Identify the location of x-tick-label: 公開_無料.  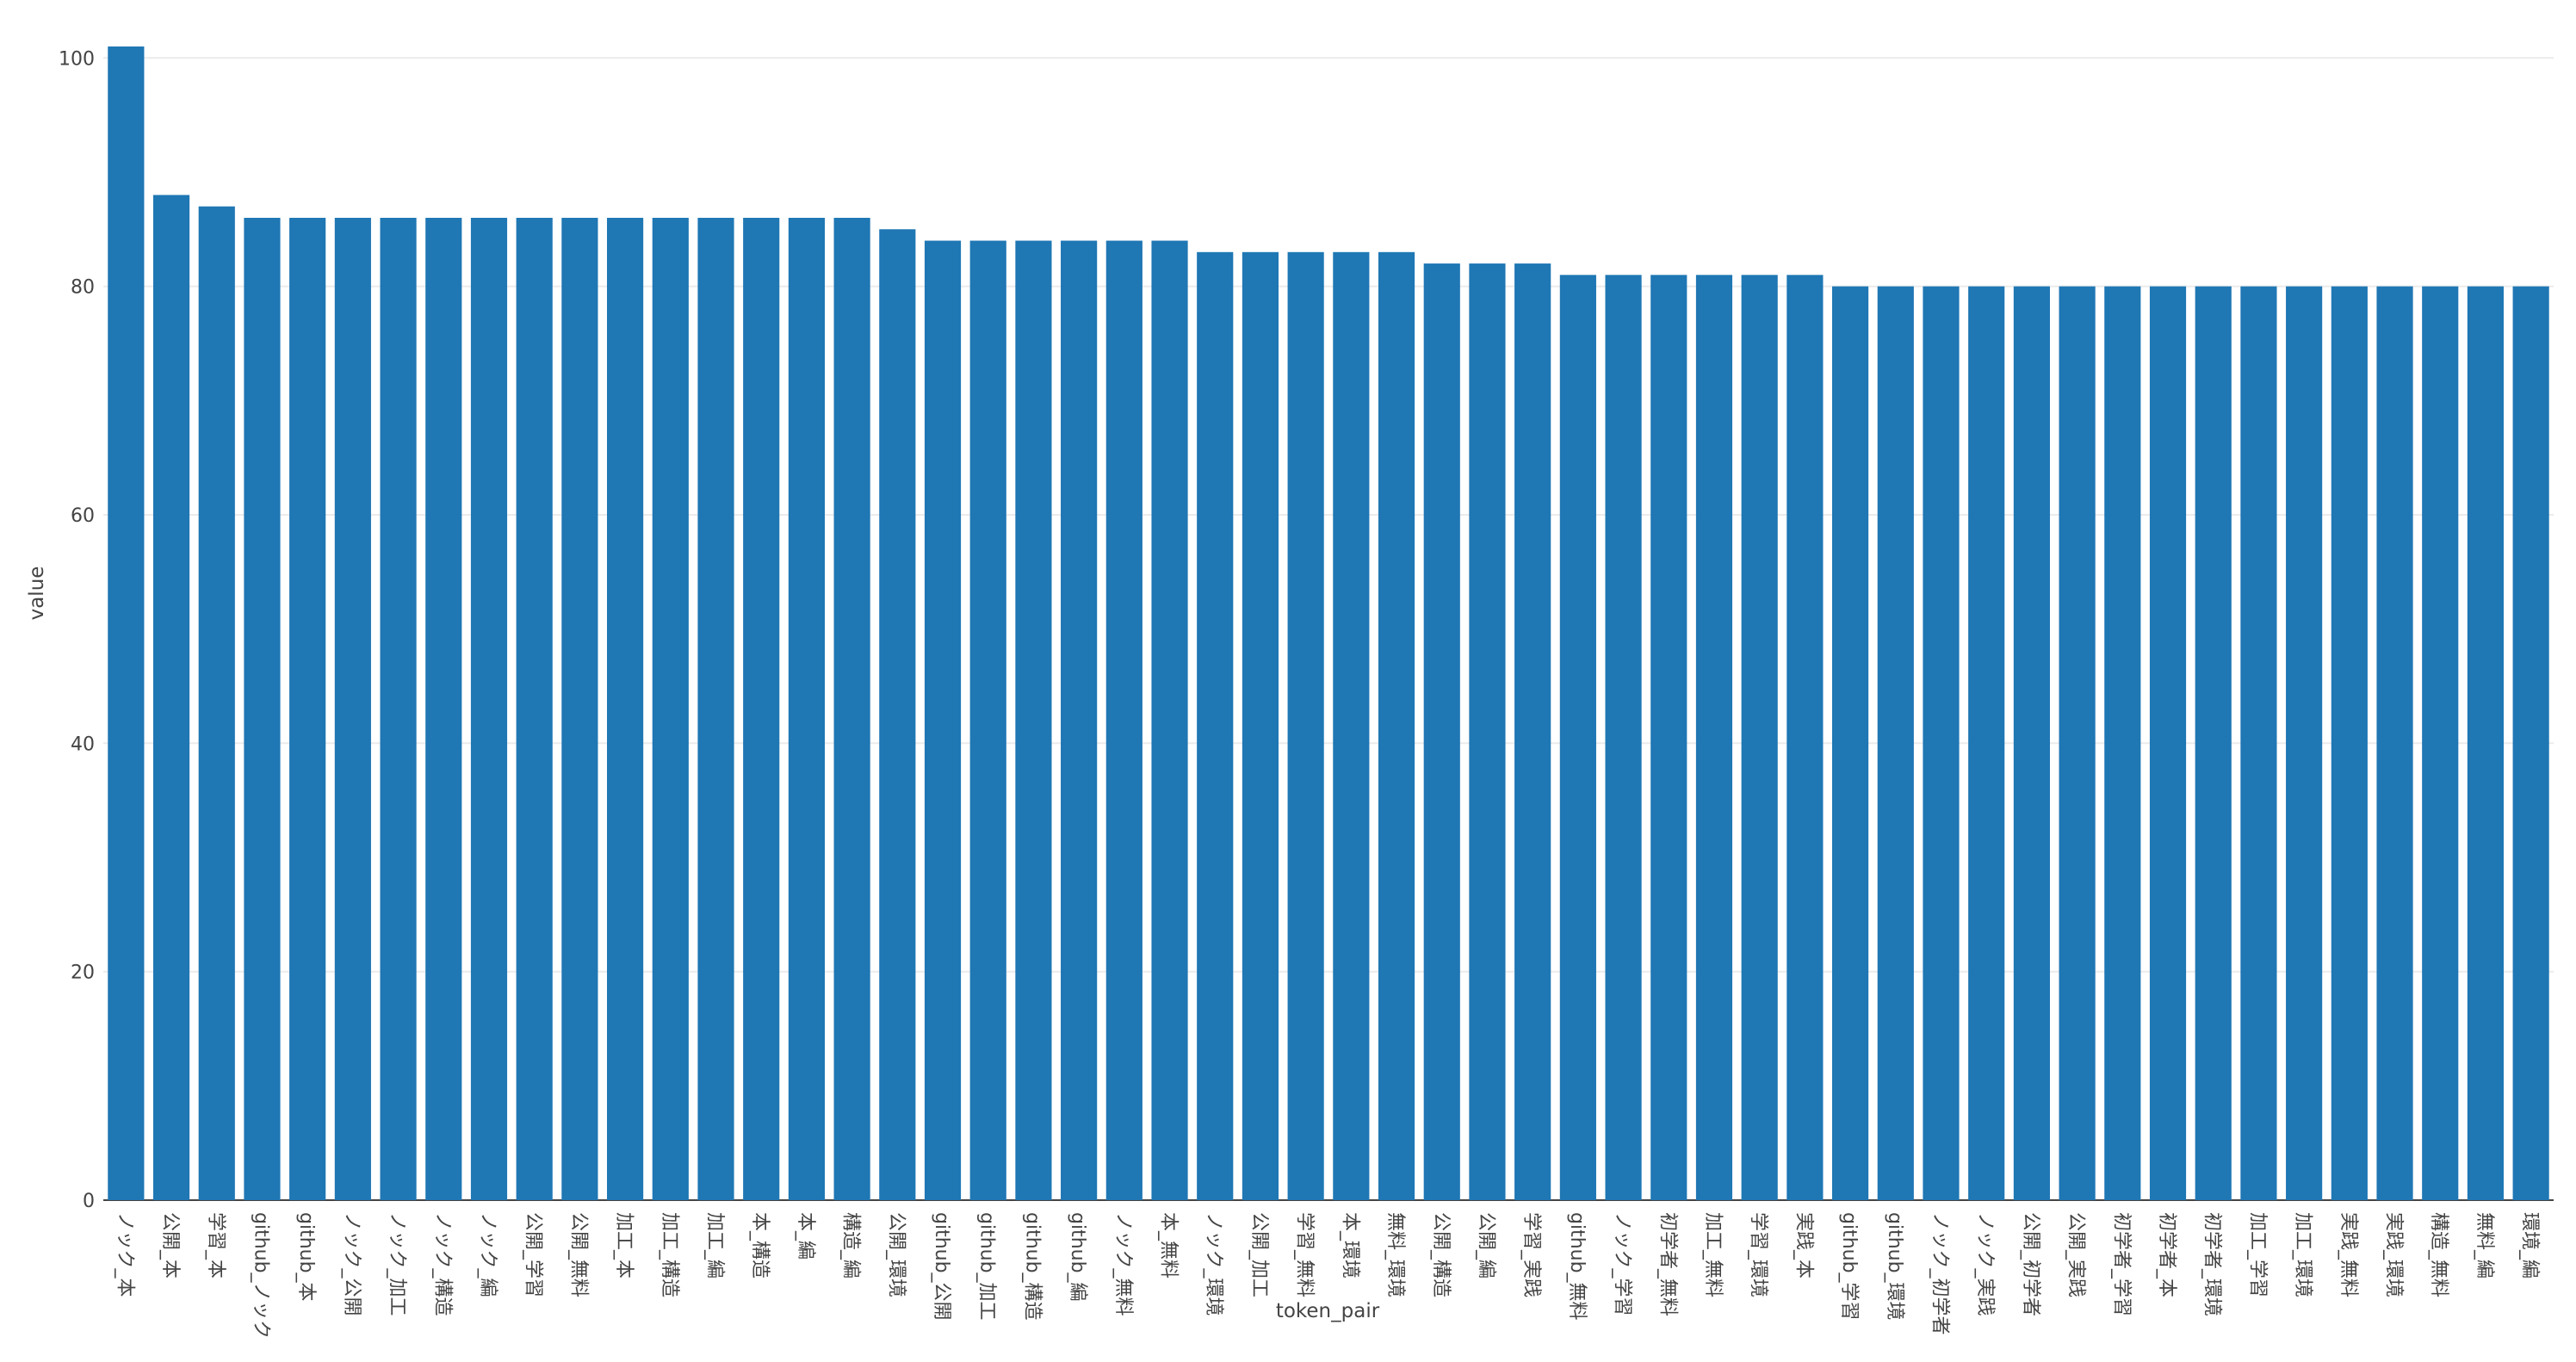
(578, 1254).